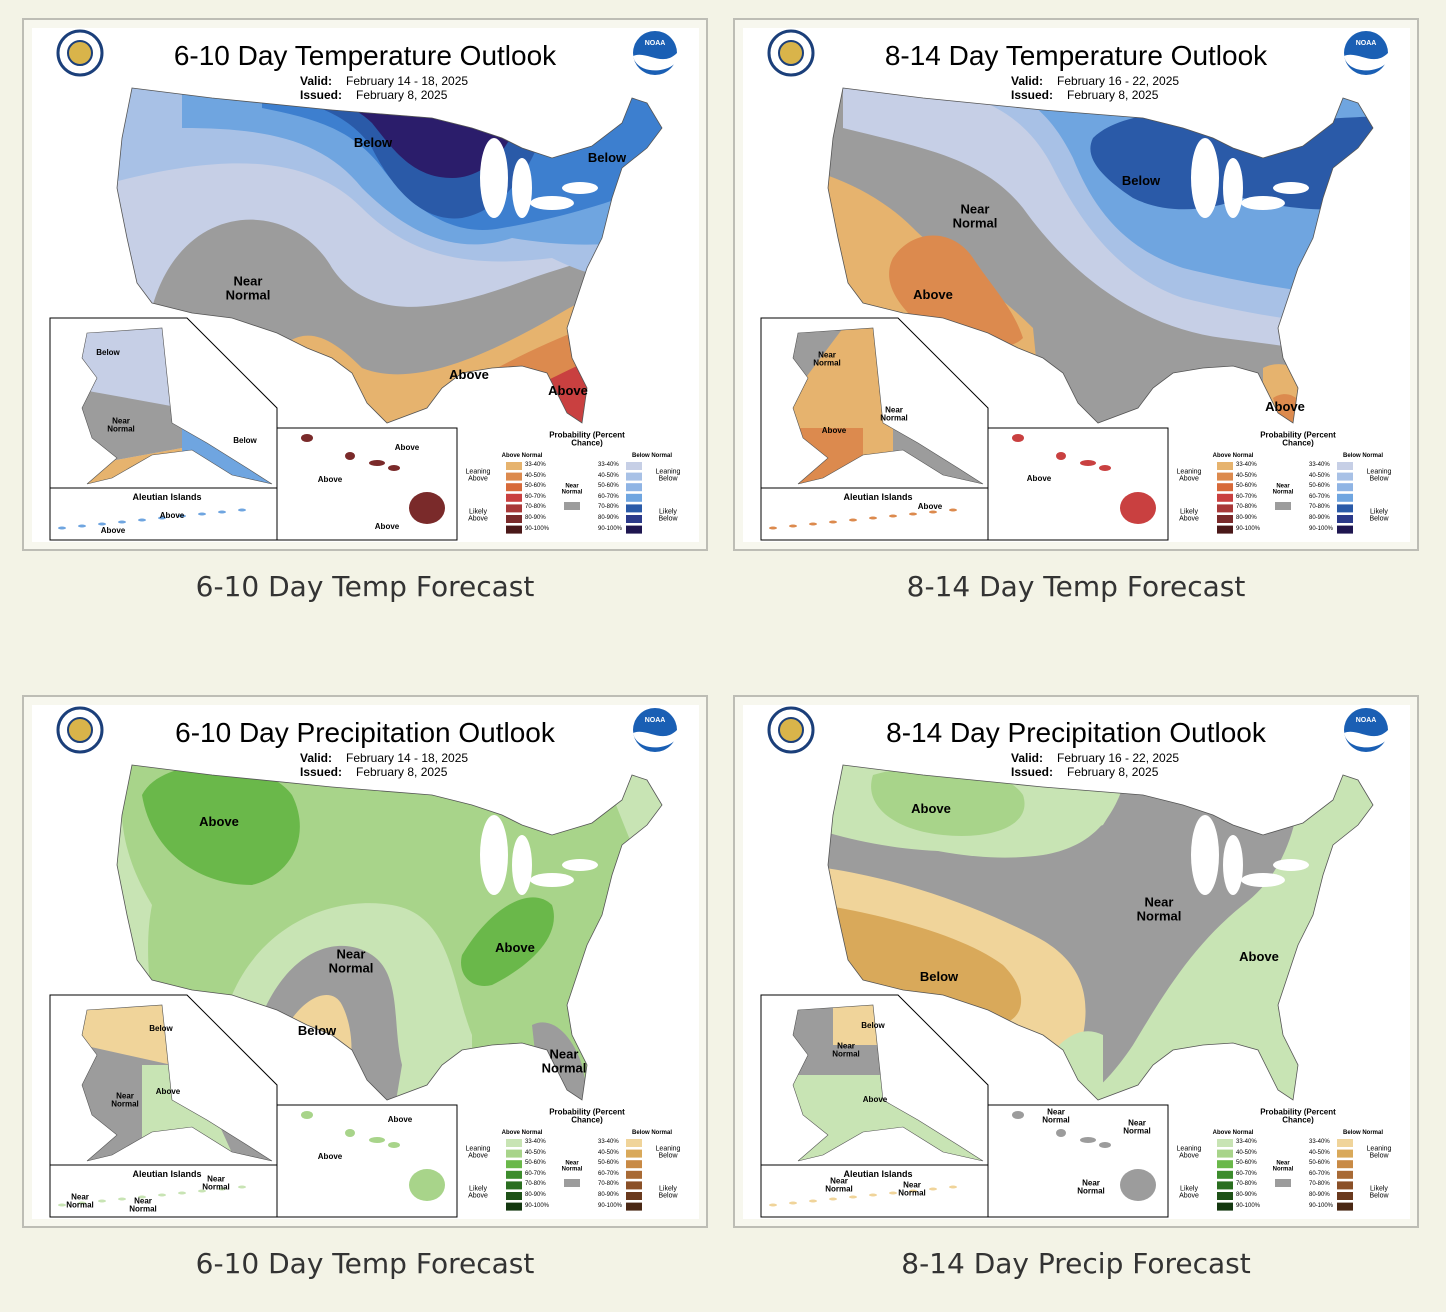 This screenshot has height=1312, width=1446. Describe the element at coordinates (587, 439) in the screenshot. I see `legend-title: Probability (Percent Chance)` at that location.